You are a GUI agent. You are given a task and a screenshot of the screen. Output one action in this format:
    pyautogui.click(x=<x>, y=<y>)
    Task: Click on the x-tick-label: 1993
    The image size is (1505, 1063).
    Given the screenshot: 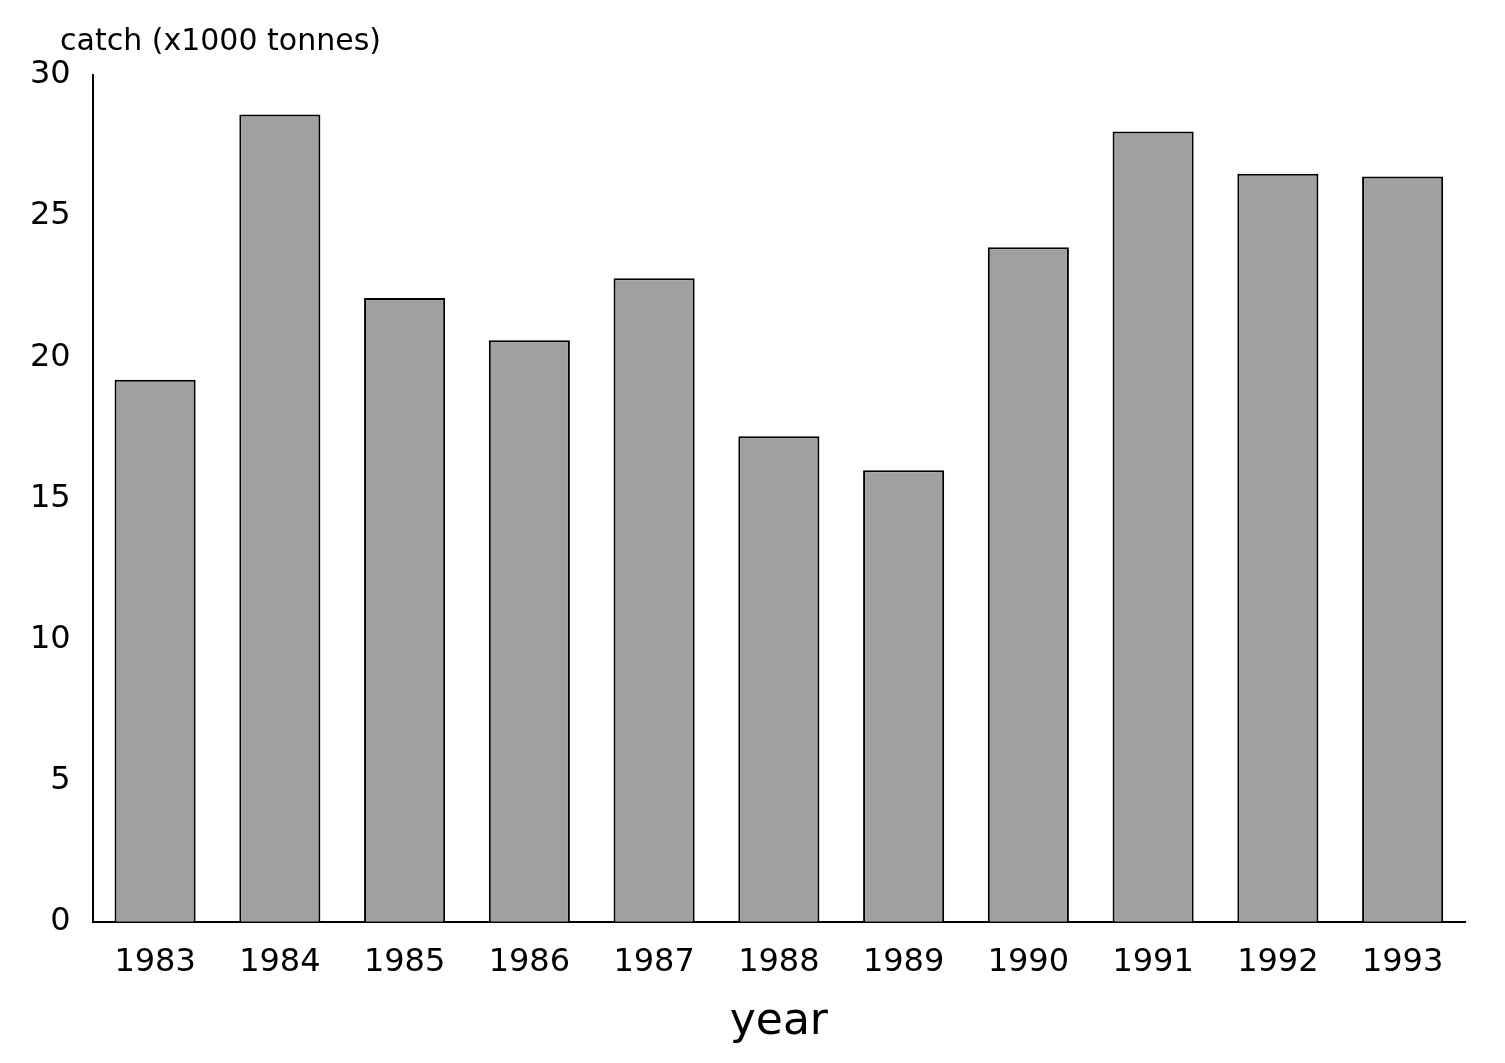 What is the action you would take?
    pyautogui.click(x=1402, y=960)
    